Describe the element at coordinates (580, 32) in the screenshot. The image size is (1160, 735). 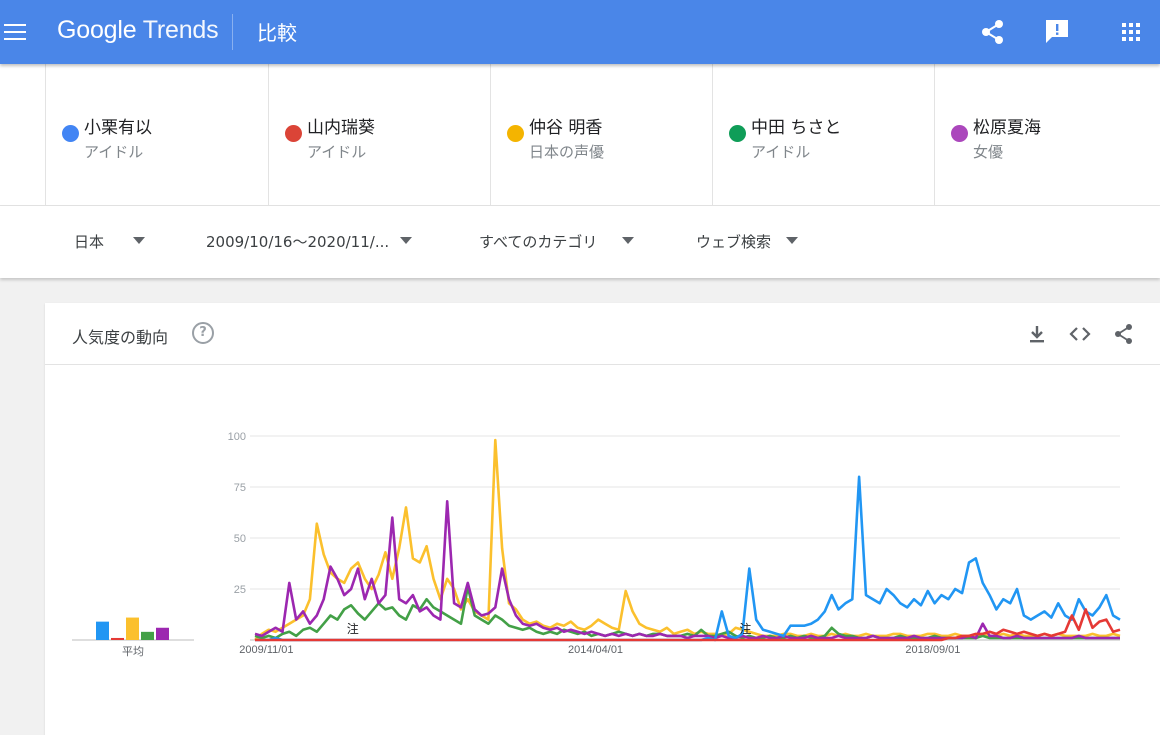
I see `top-app-bar: Google Trends 比較` at that location.